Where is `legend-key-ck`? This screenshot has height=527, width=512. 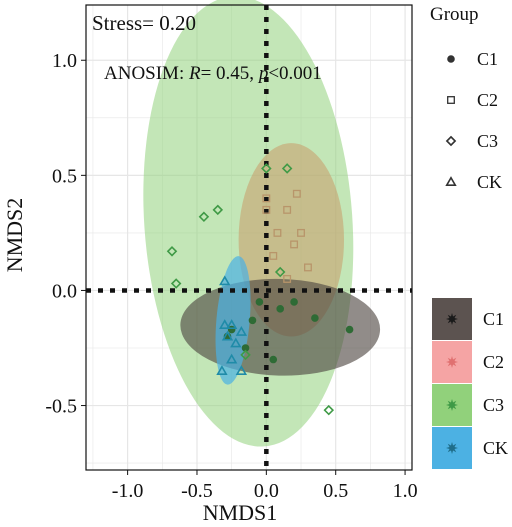
legend-key-ck is located at coordinates (451, 181).